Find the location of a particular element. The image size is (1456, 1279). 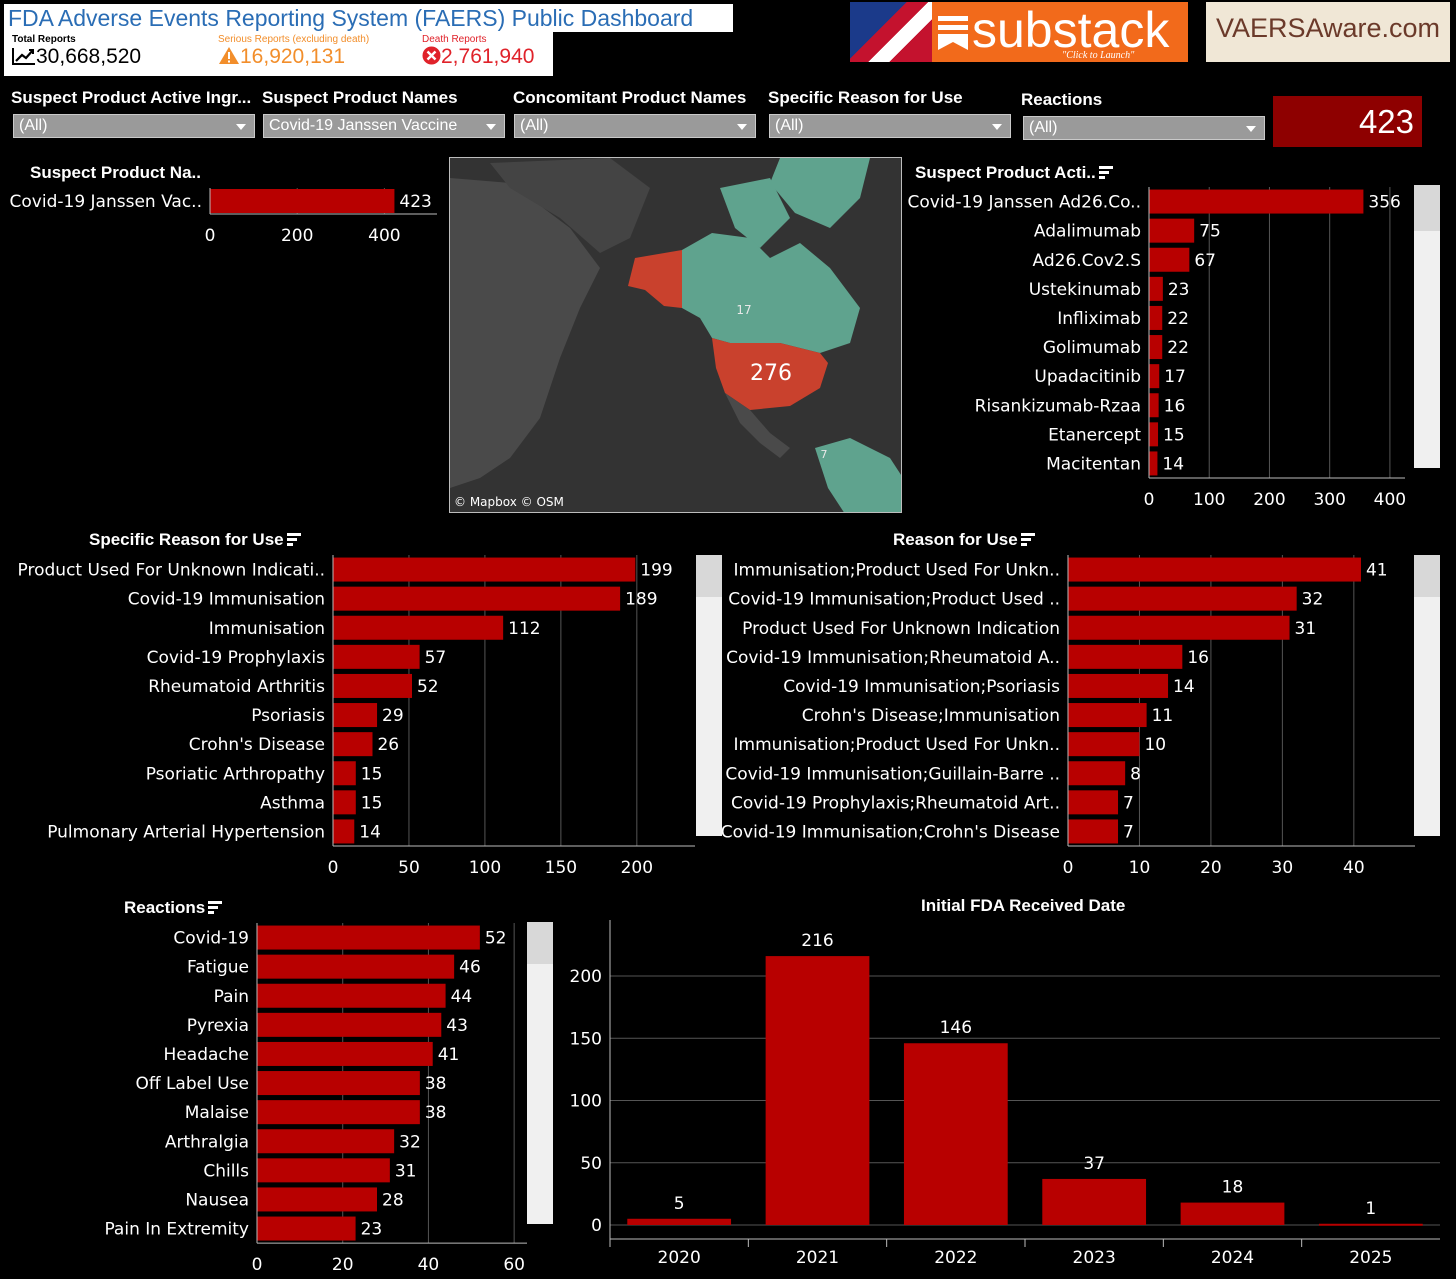

data-label: 8 is located at coordinates (1135, 774).